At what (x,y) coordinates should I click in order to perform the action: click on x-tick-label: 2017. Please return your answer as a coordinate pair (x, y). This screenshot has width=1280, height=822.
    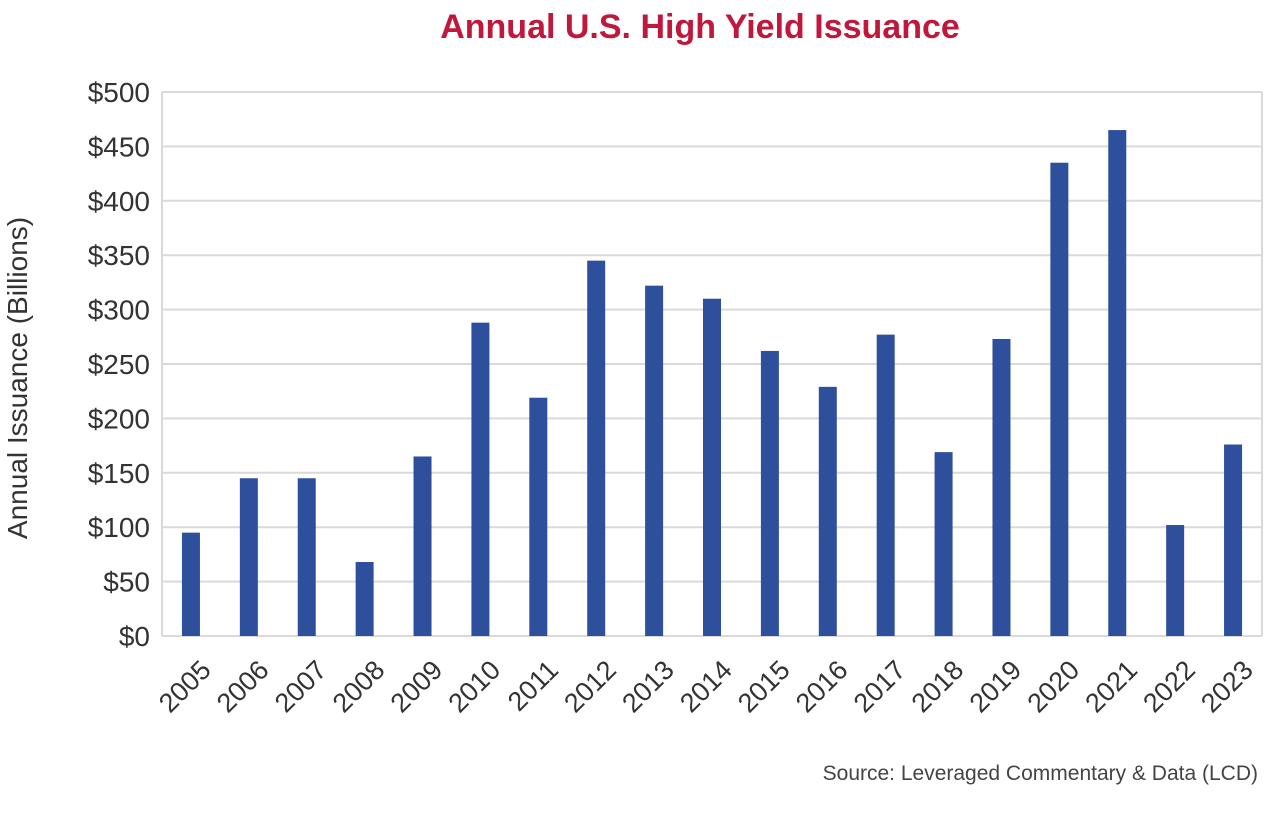
    Looking at the image, I should click on (880, 687).